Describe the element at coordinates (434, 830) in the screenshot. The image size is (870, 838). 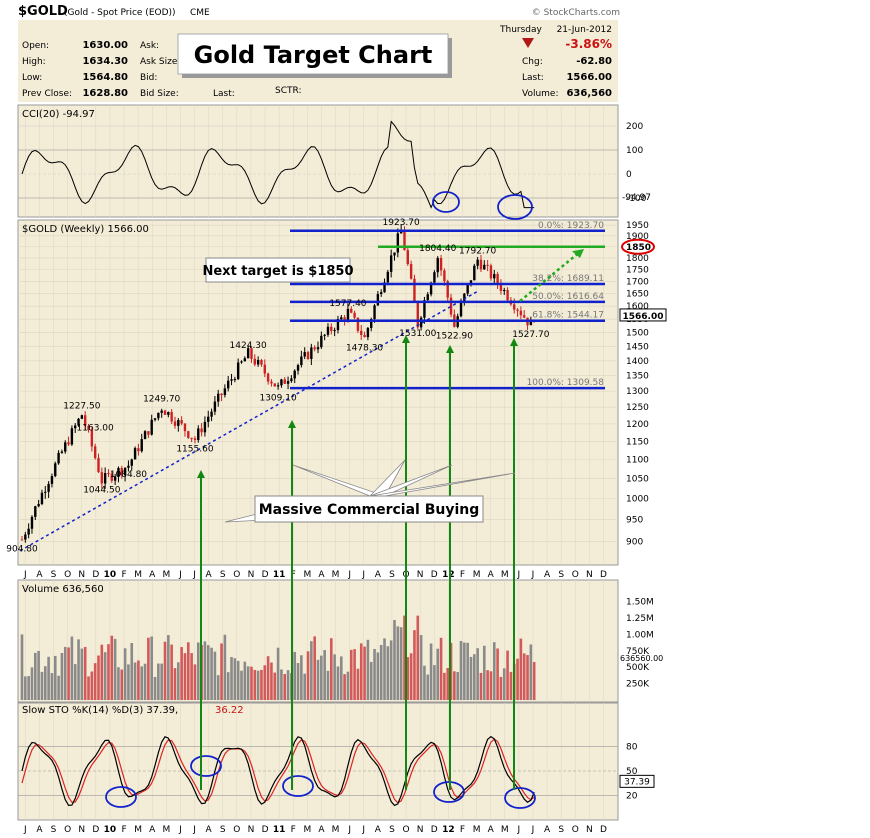
I see `month-label-bottom: D` at that location.